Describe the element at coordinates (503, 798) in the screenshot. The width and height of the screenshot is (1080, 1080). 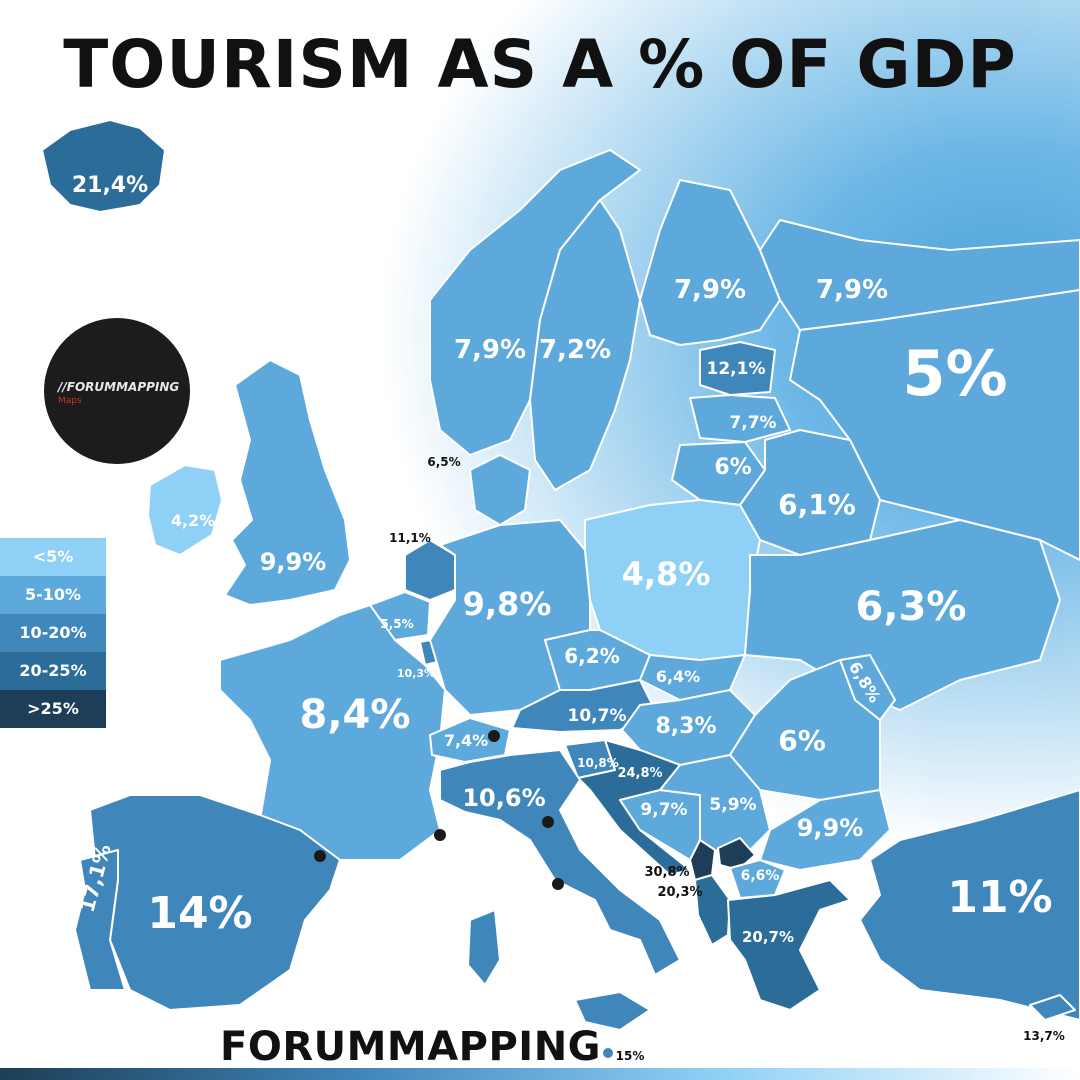
I see `label-italy: 10,6%` at that location.